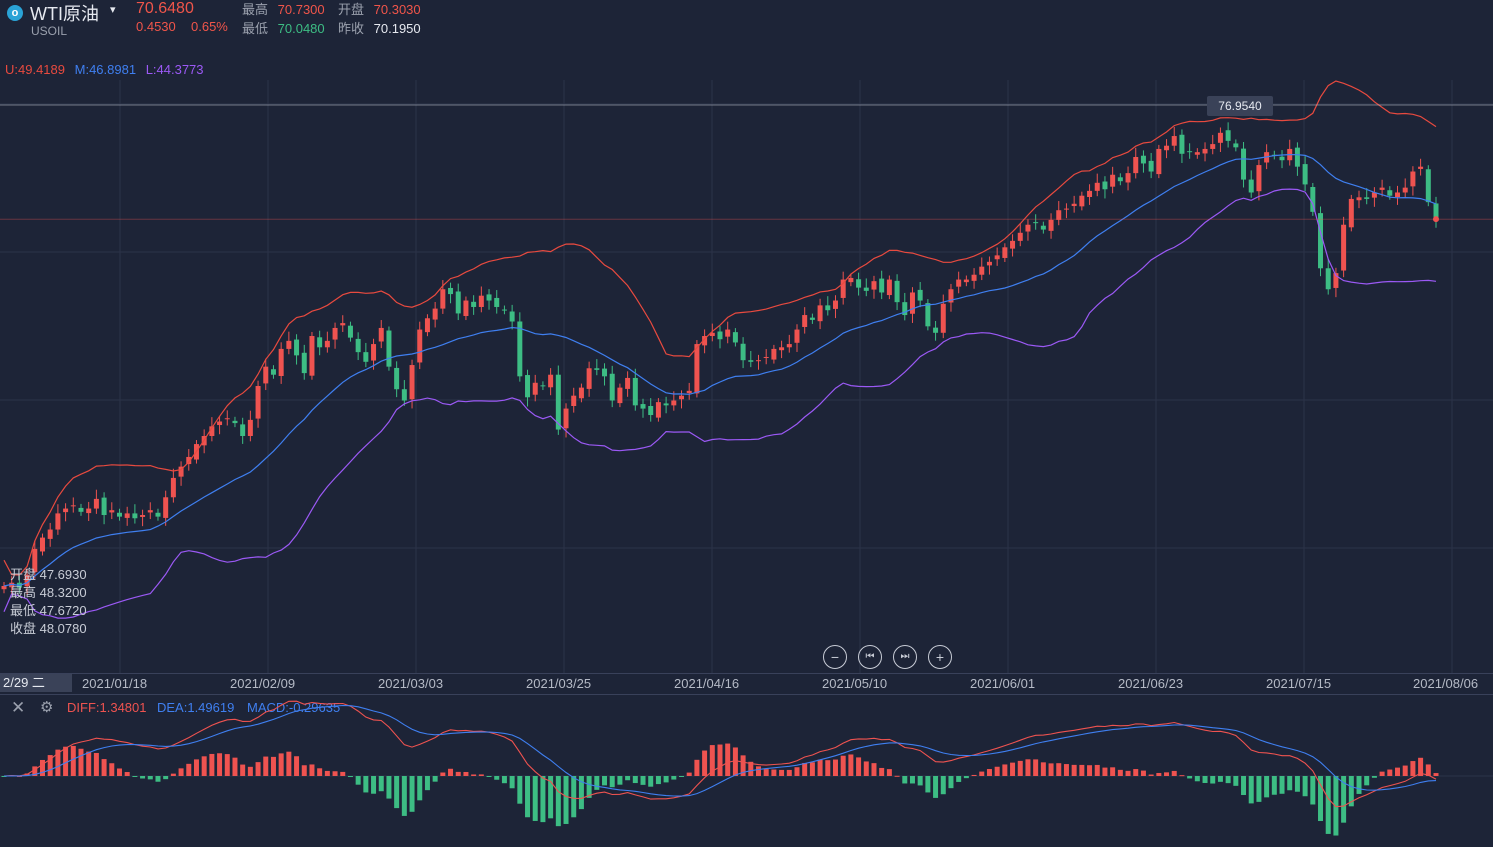 The image size is (1493, 847). What do you see at coordinates (113, 10) in the screenshot?
I see `chevron-down-icon: ▾` at bounding box center [113, 10].